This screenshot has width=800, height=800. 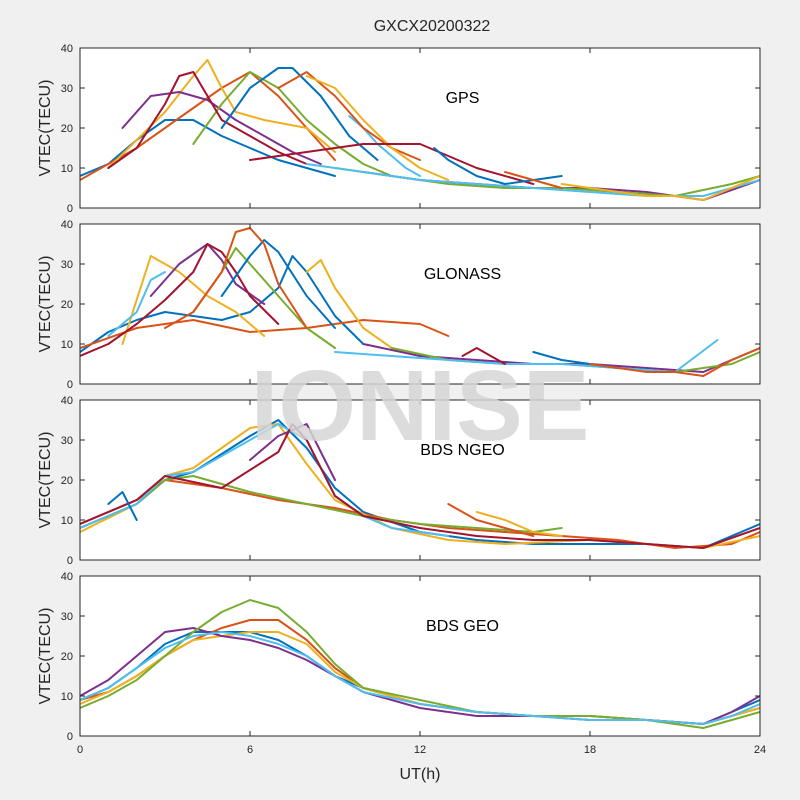 I want to click on x-tick-label: 24, so click(x=760, y=750).